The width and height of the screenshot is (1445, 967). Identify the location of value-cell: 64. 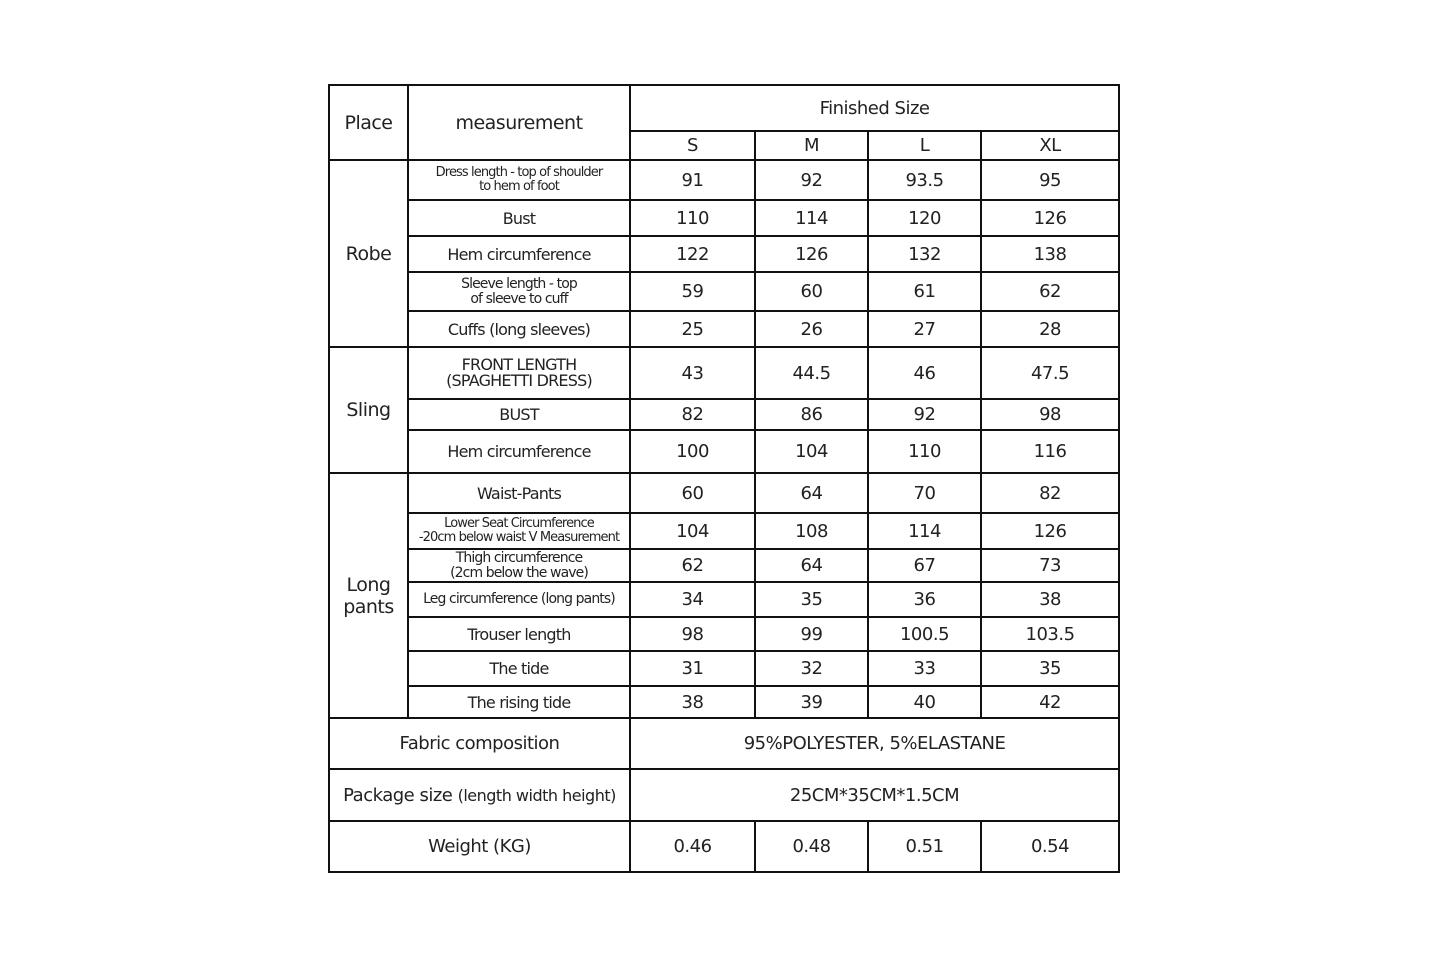
(811, 493).